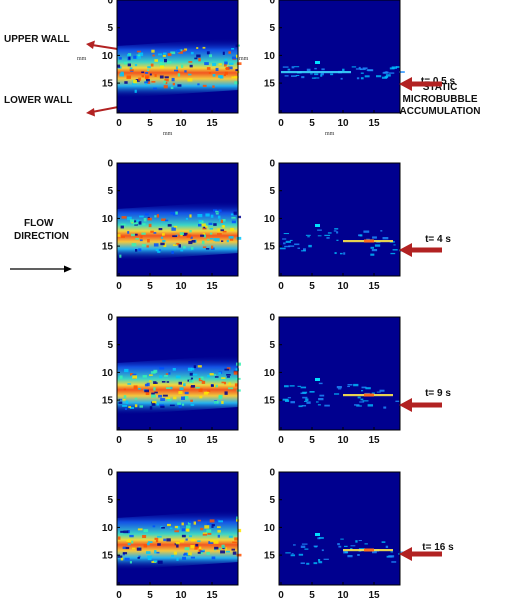  Describe the element at coordinates (420, 405) in the screenshot. I see `accumulation-arrow-row3` at that location.